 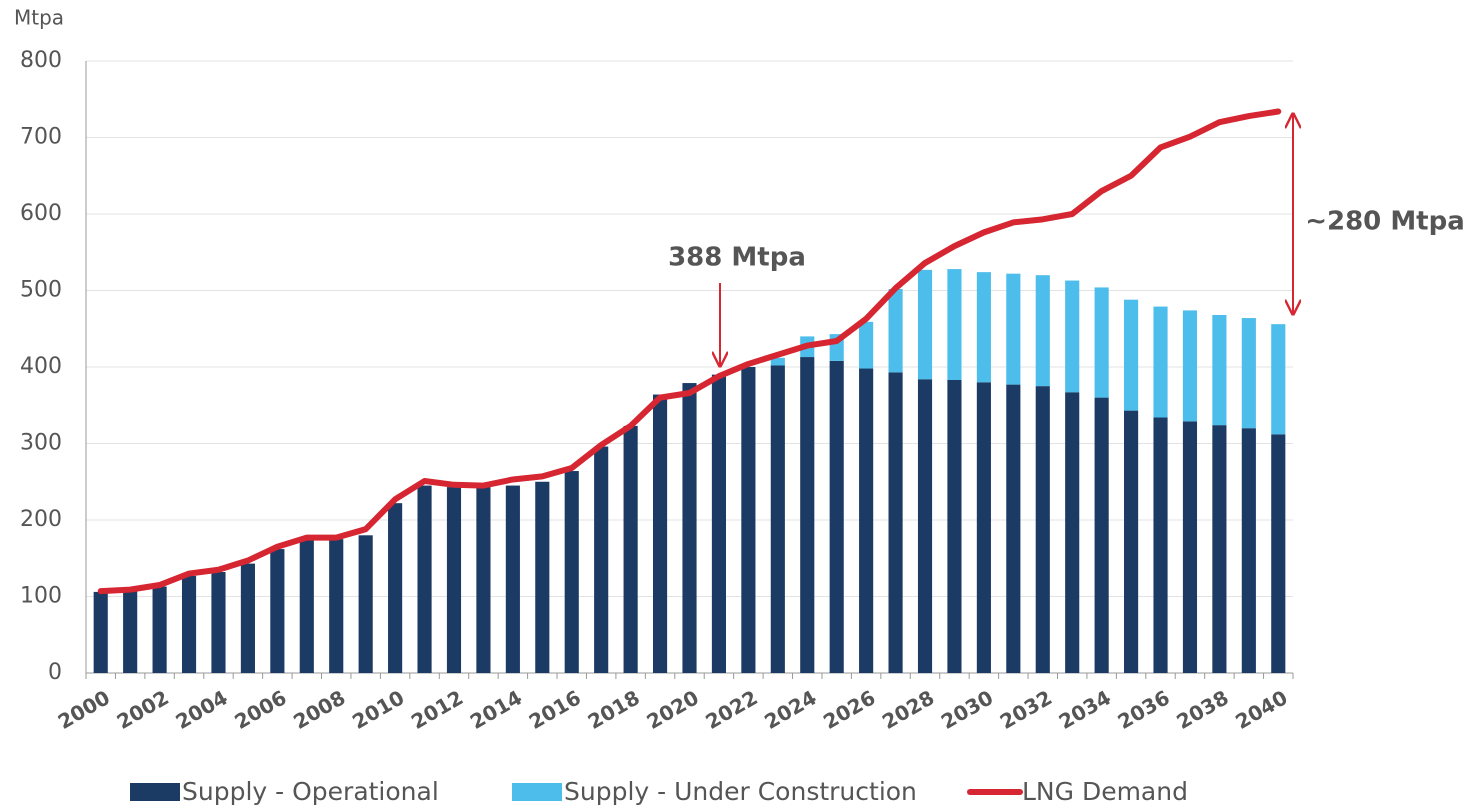 What do you see at coordinates (41, 137) in the screenshot?
I see `y-tick-label: 700` at bounding box center [41, 137].